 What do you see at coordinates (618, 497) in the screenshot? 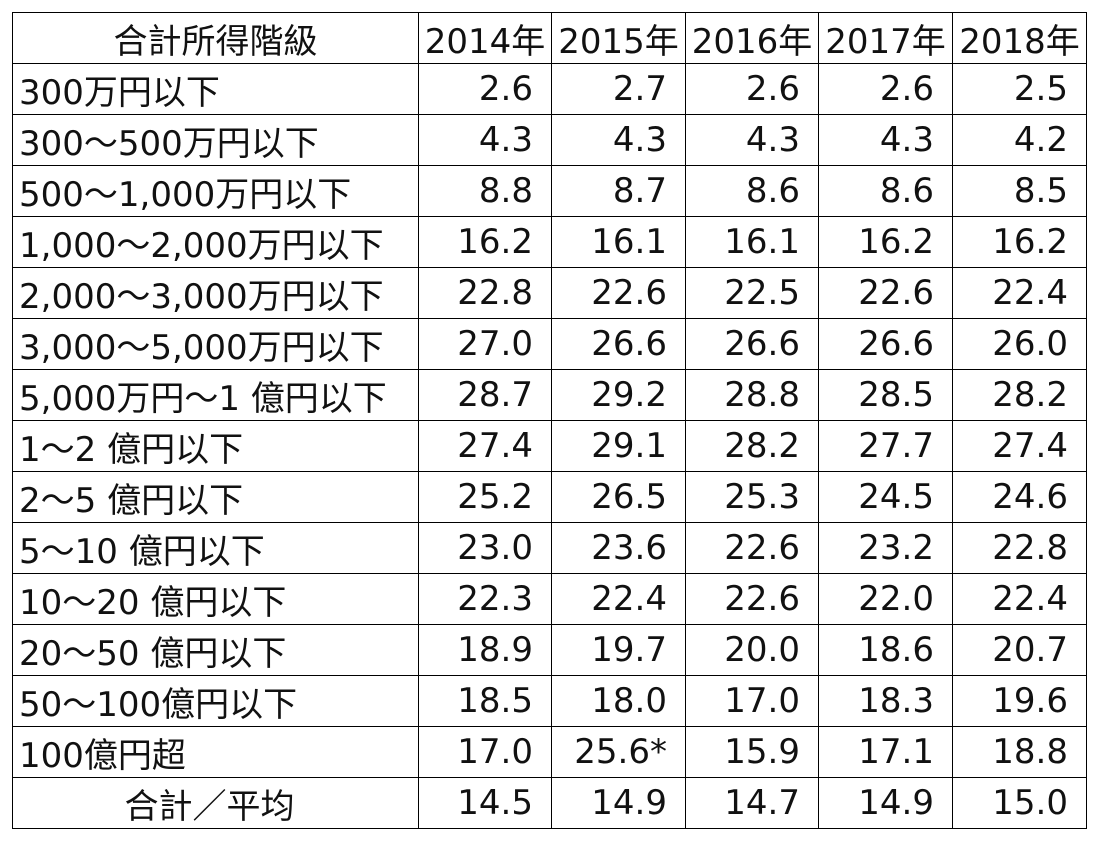
I see `value-cell: 26.5` at bounding box center [618, 497].